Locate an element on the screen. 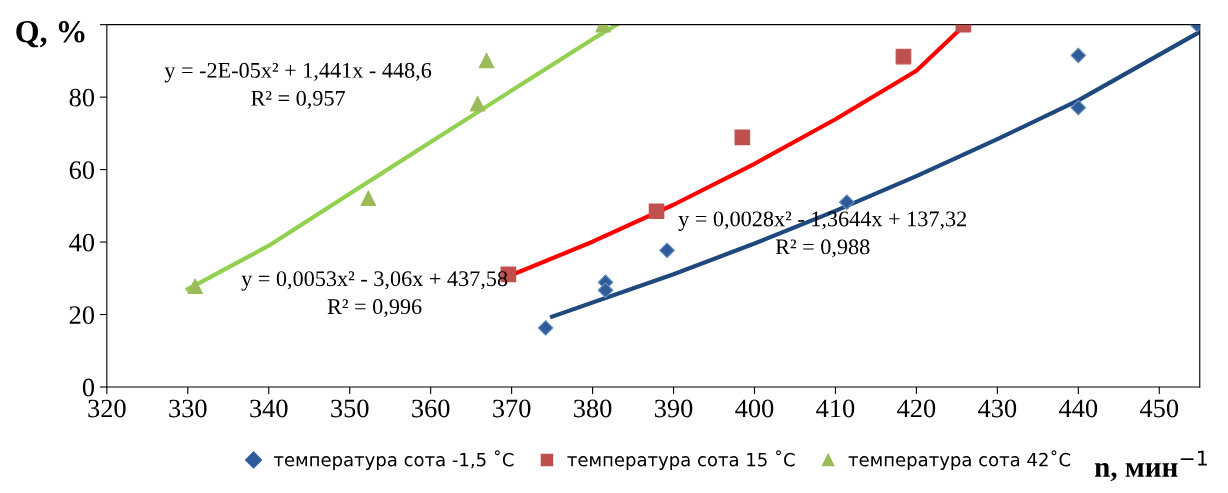  x-axis-title: n, мин$^{−1}$ is located at coordinates (1150, 466).